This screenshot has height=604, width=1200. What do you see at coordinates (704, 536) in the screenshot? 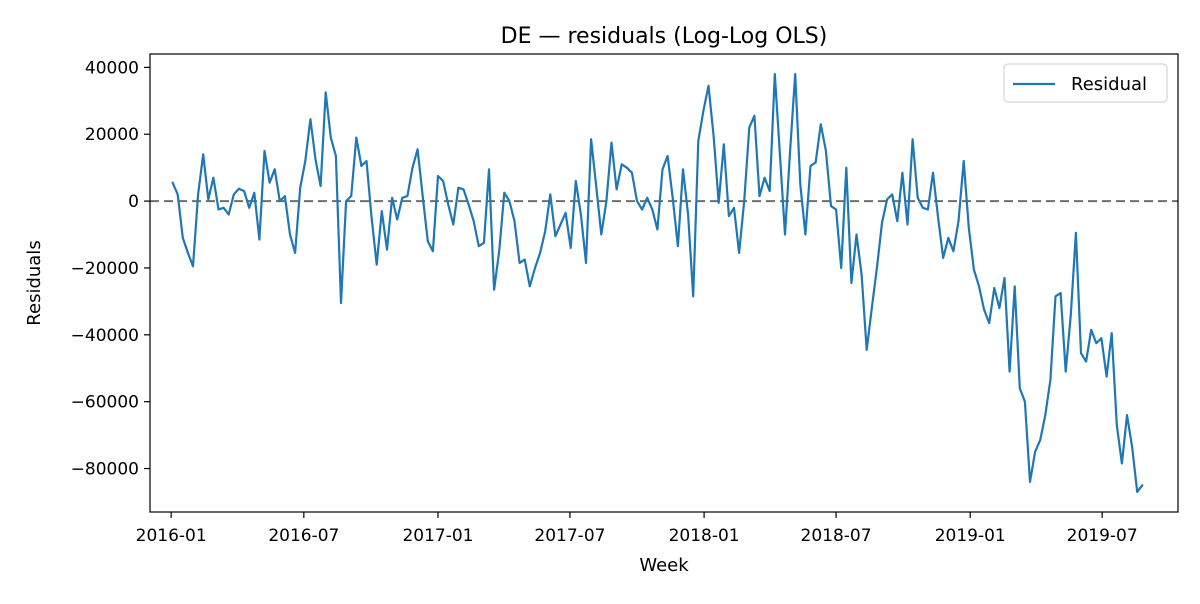
I see `x-tick-label: 2018-01` at bounding box center [704, 536].